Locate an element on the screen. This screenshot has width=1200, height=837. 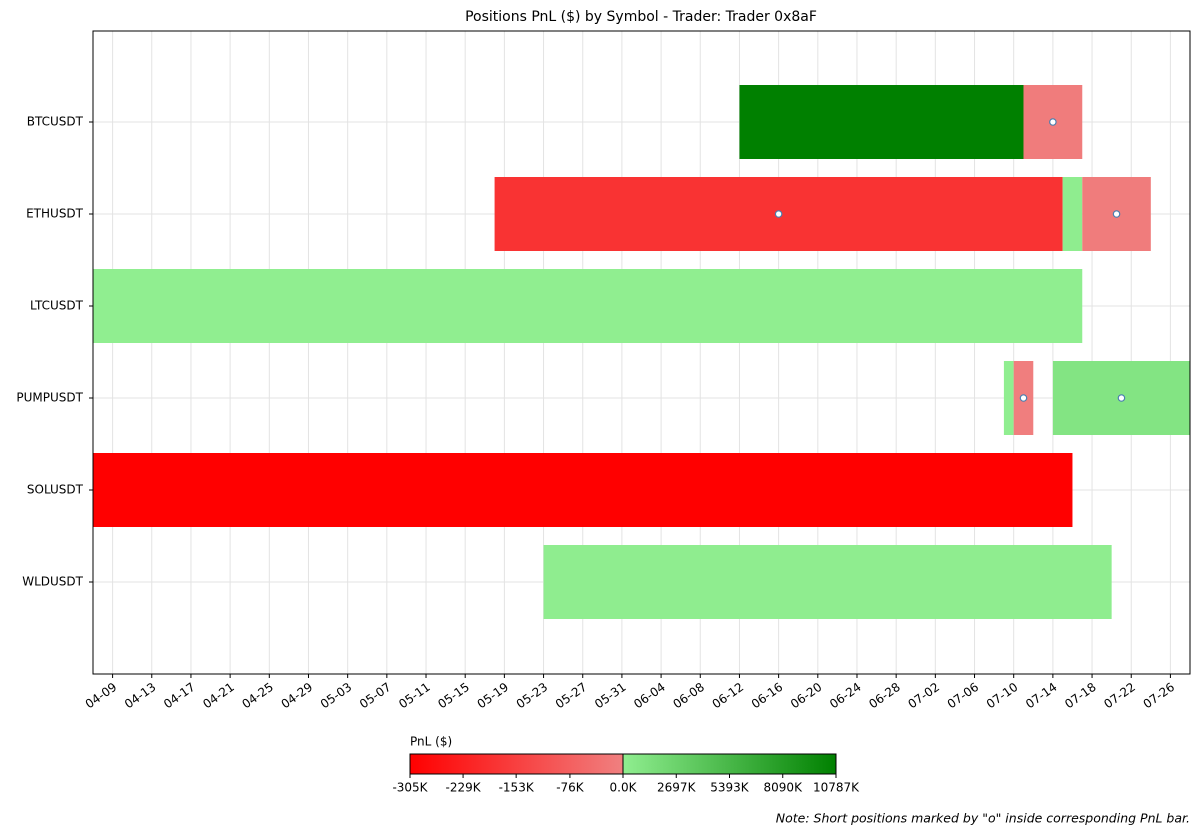
colorbar-tick-label: 8090K is located at coordinates (784, 788).